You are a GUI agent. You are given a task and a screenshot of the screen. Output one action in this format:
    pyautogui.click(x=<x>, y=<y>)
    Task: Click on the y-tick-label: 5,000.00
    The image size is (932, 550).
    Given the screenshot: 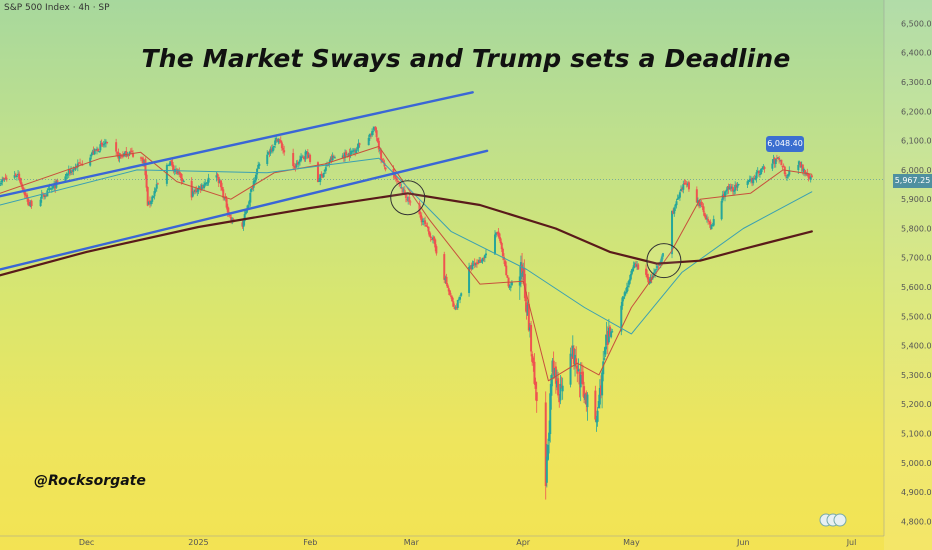 What is the action you would take?
    pyautogui.click(x=916, y=463)
    